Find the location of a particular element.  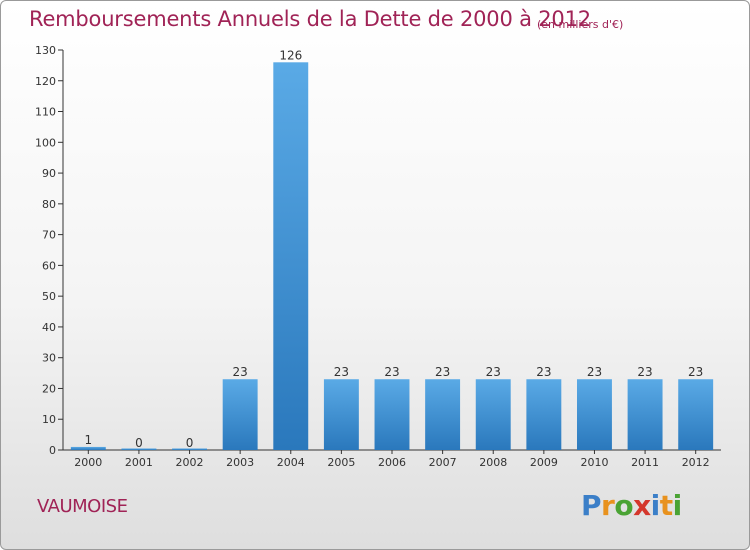

logo-letter: r is located at coordinates (608, 505).